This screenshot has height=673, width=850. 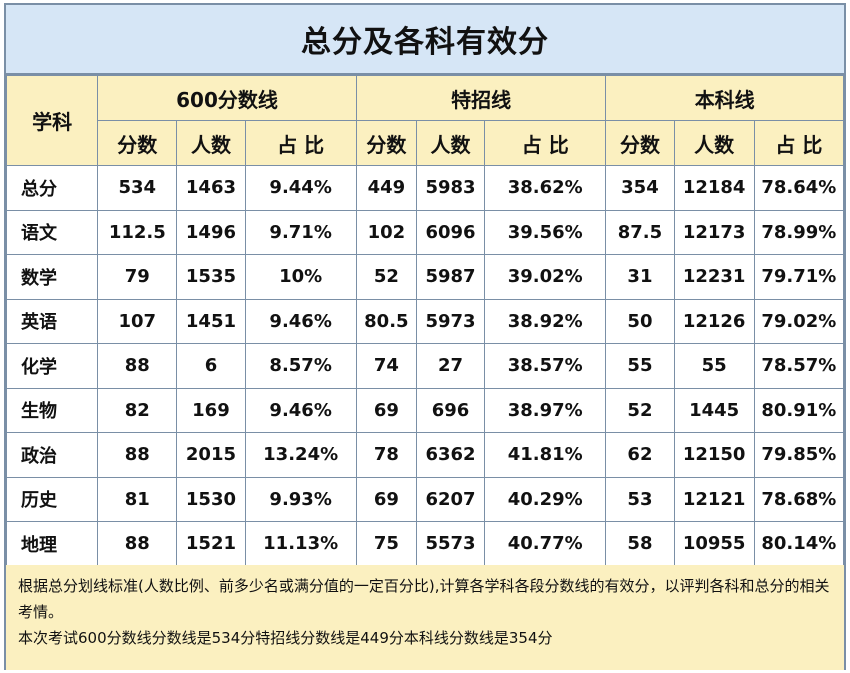 I want to click on score-cell: 112.5, so click(x=137, y=232).